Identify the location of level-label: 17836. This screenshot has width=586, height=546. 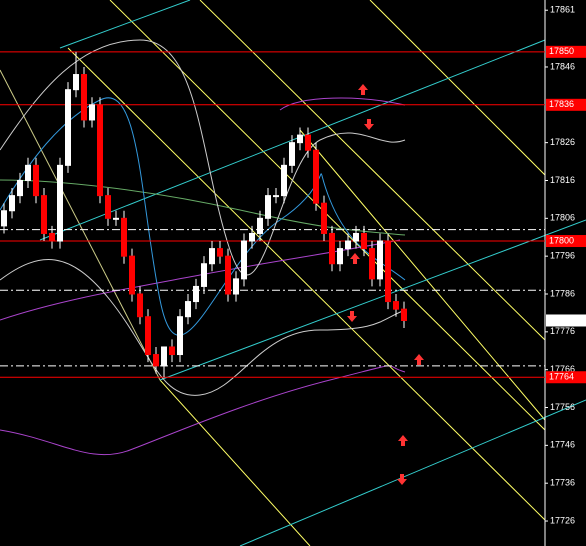
(561, 104).